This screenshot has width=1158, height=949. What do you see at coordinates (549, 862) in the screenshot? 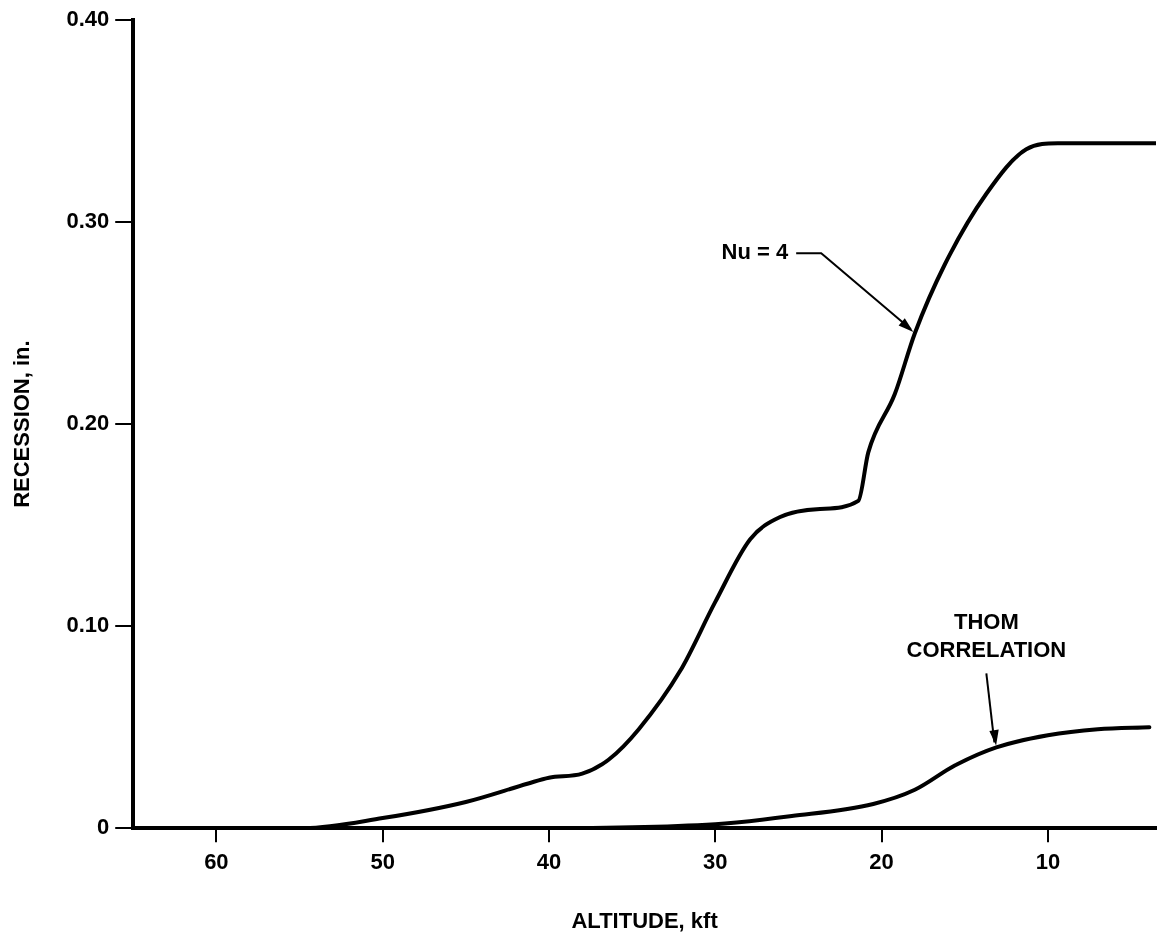
I see `x-tick-label: 40` at bounding box center [549, 862].